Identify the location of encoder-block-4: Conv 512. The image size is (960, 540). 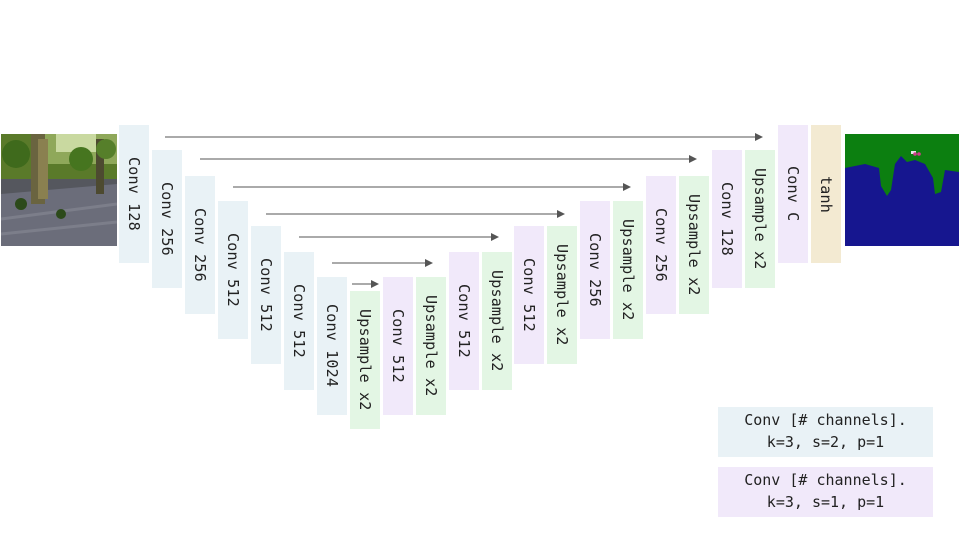
(233, 270).